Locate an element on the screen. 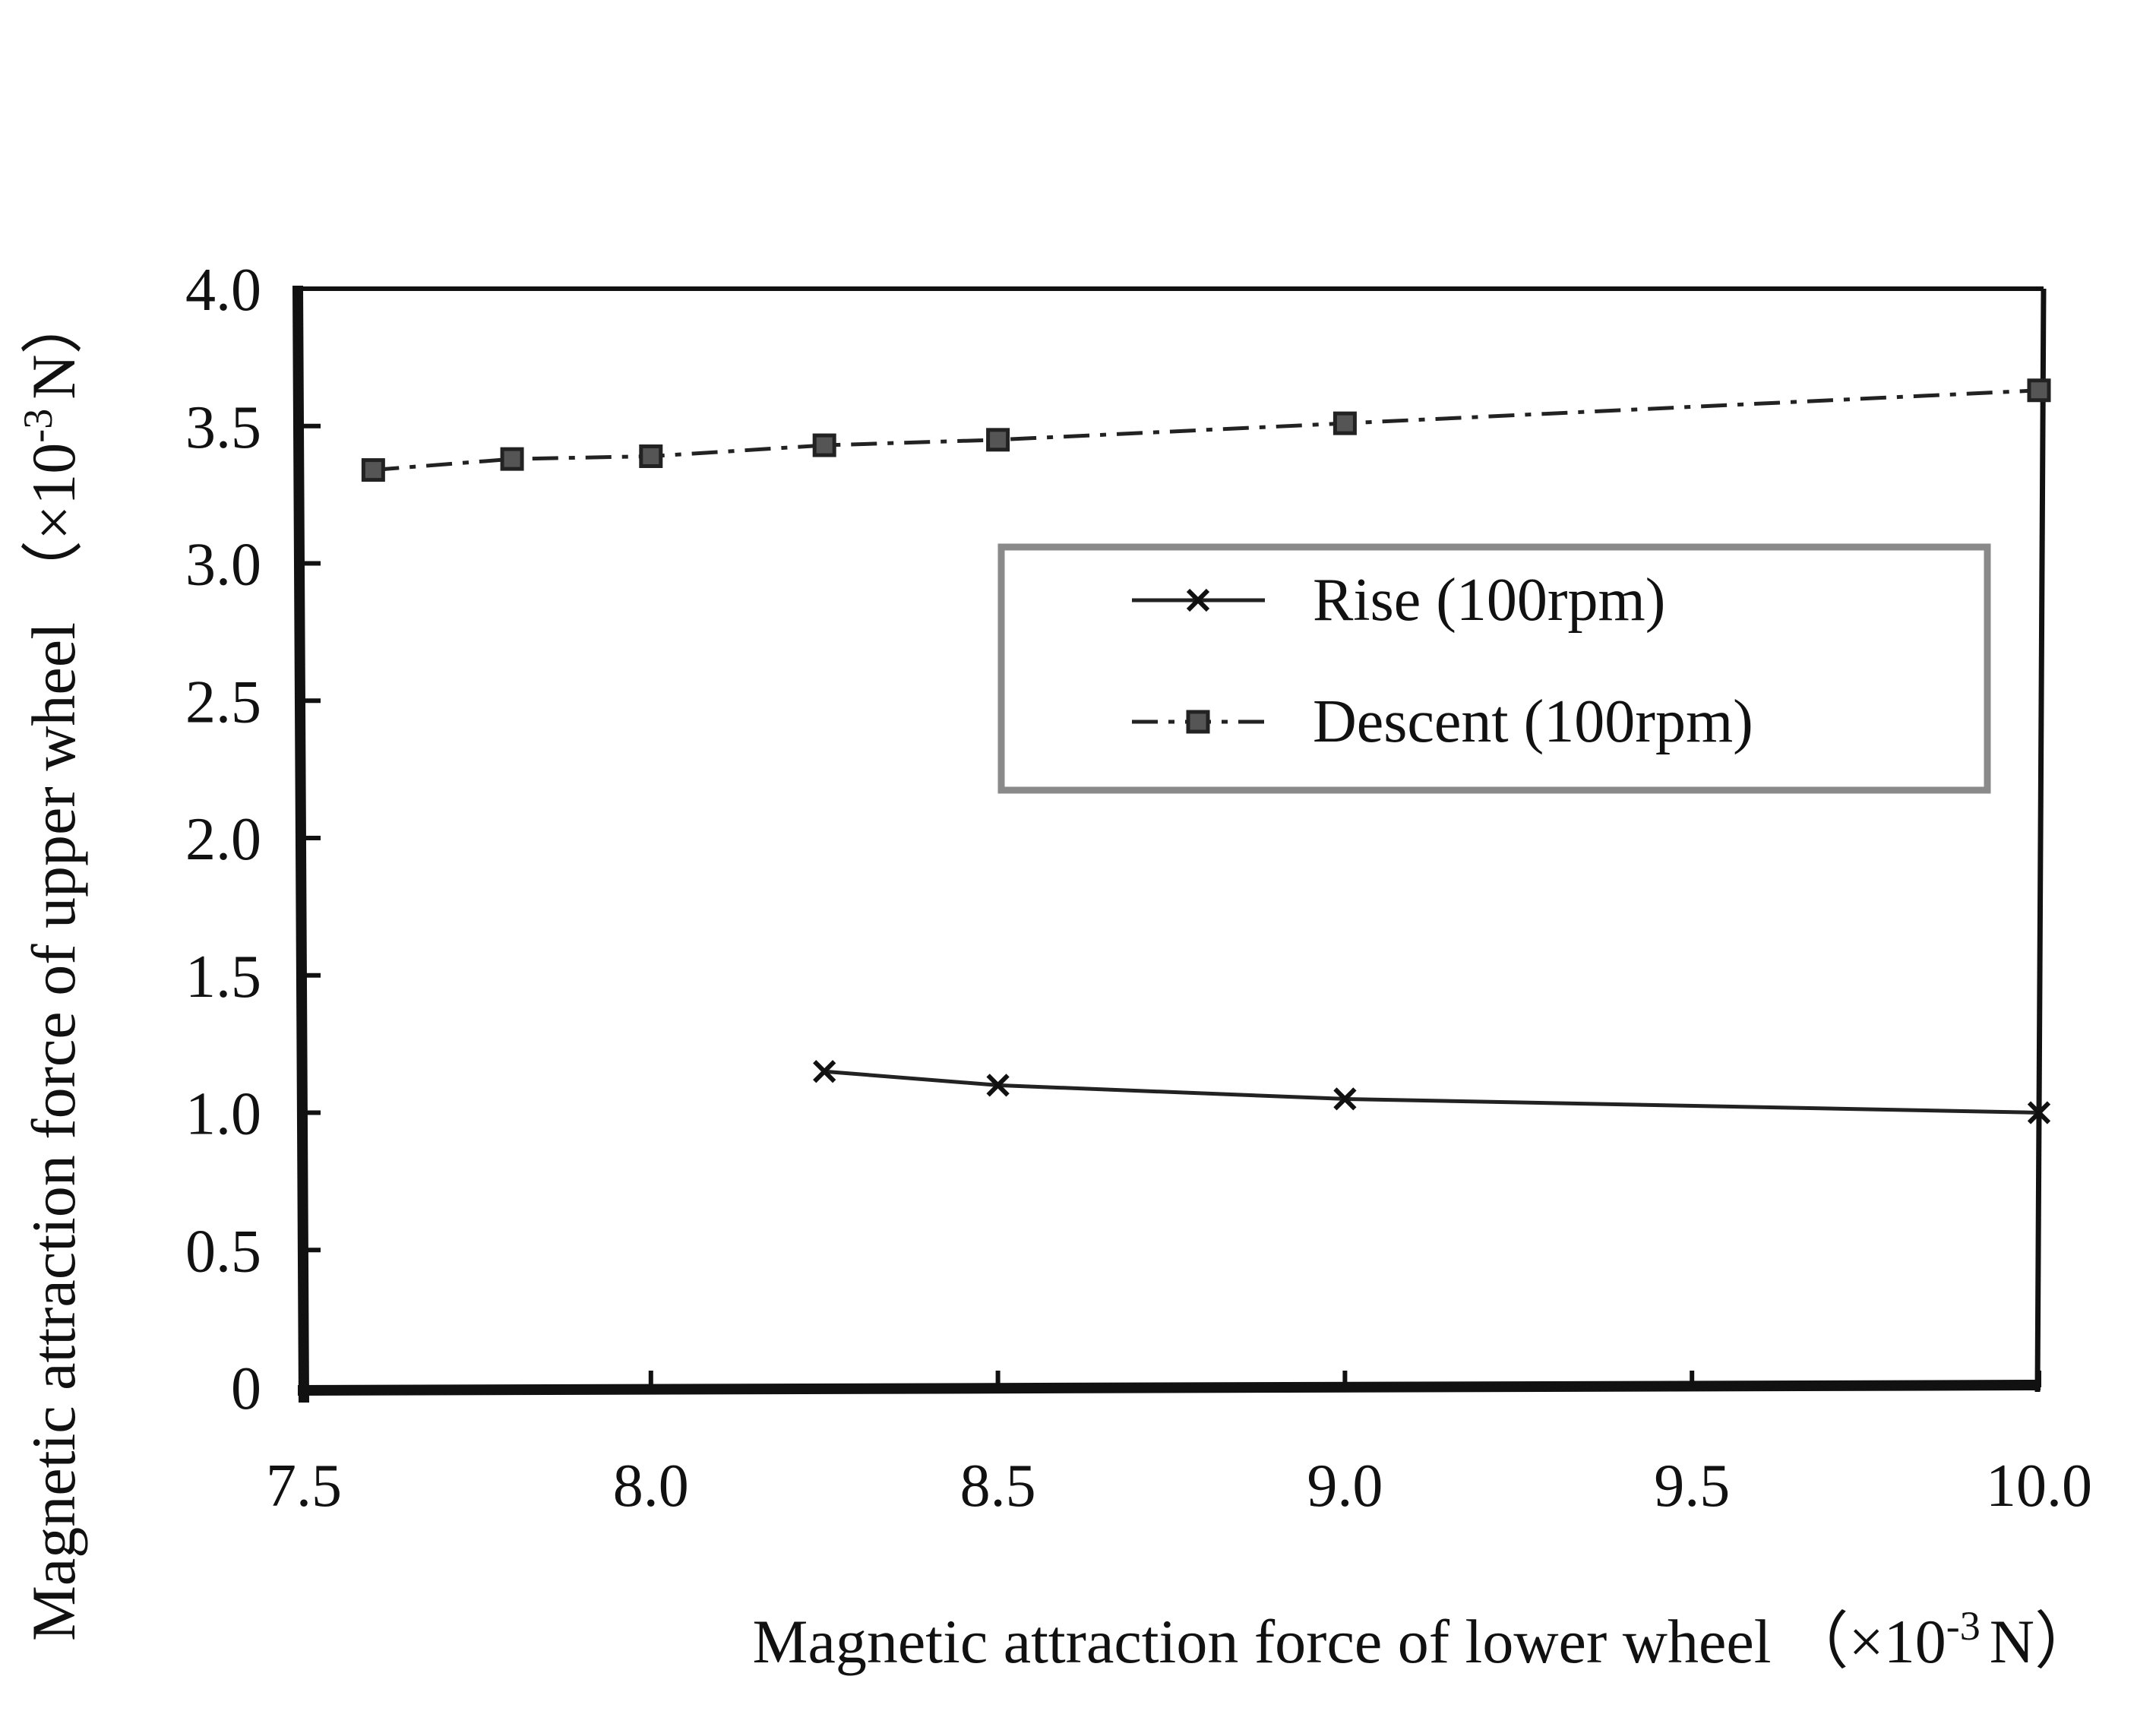  x-tick-label-3: 9.0 is located at coordinates (1345, 1486).